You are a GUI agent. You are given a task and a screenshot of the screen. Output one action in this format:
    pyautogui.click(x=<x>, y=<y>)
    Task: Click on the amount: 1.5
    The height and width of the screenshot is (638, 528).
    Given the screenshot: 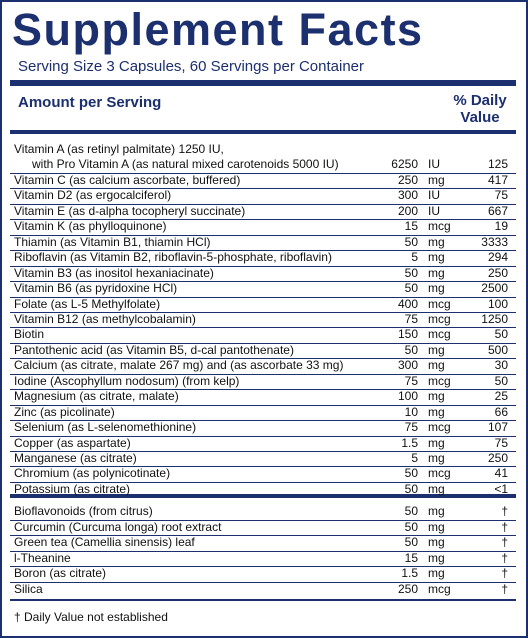 What is the action you would take?
    pyautogui.click(x=409, y=442)
    